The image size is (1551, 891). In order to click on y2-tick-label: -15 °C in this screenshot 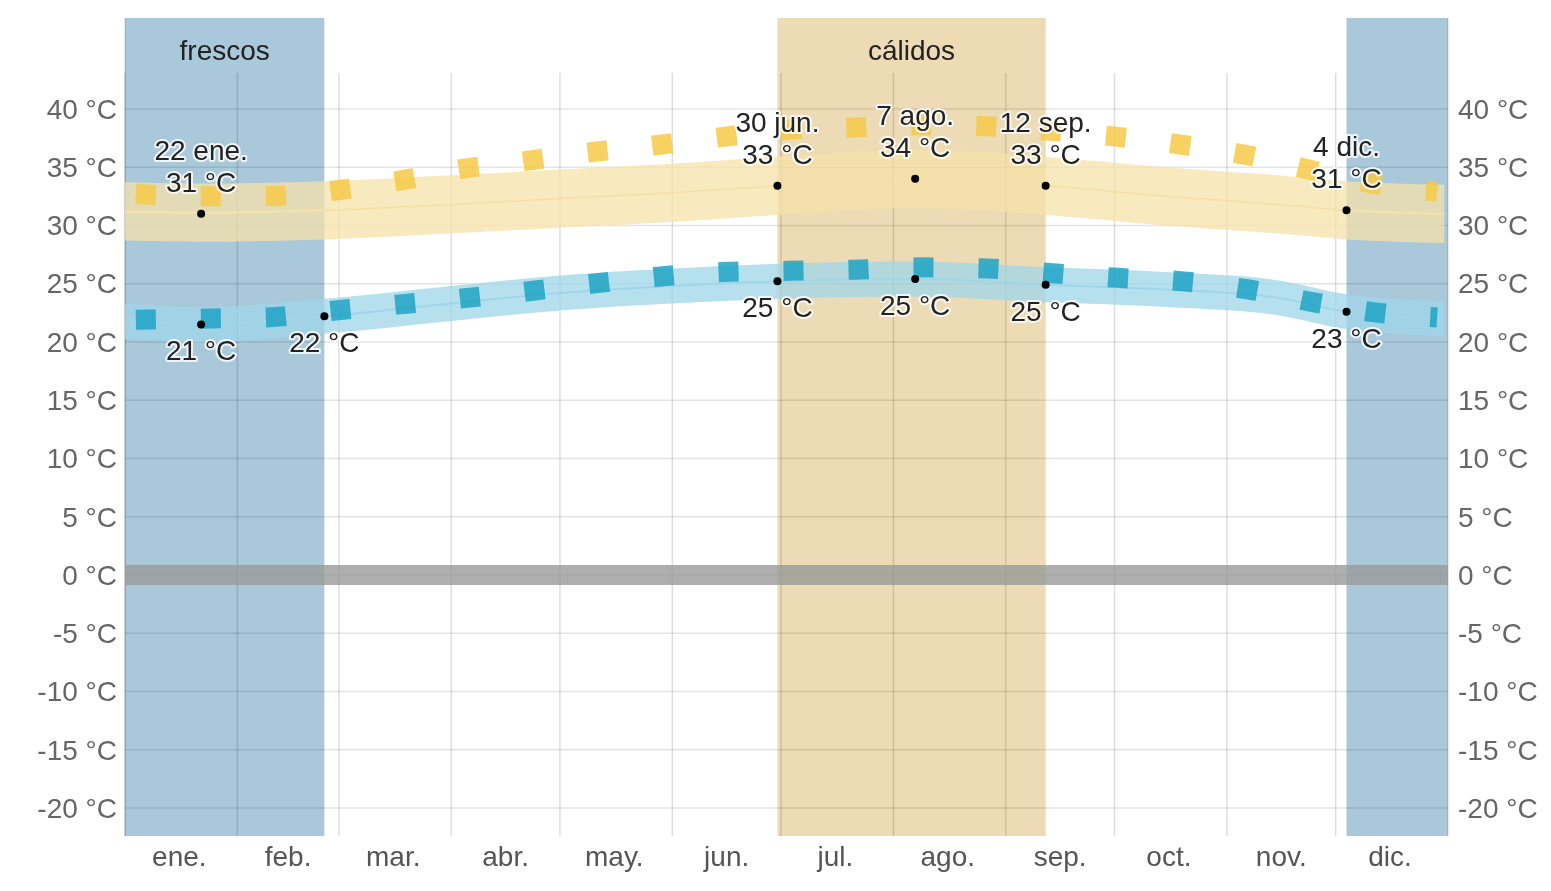, I will do `click(1498, 750)`.